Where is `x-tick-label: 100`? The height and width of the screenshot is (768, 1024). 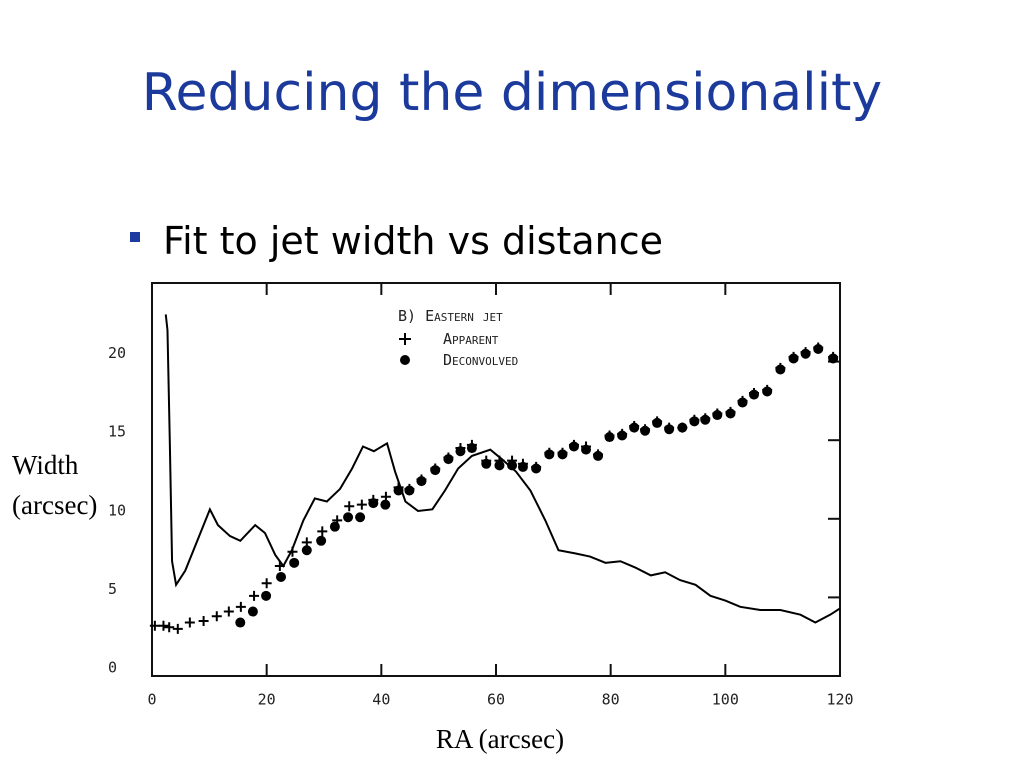
x-tick-label: 100 is located at coordinates (725, 700).